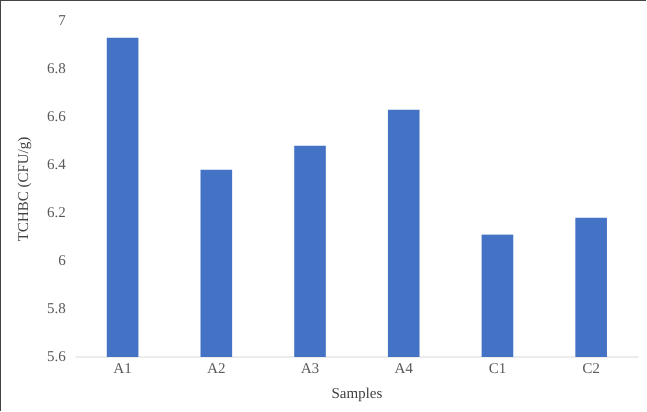 This screenshot has height=412, width=647. I want to click on y-tick-label: 6.2, so click(56, 212).